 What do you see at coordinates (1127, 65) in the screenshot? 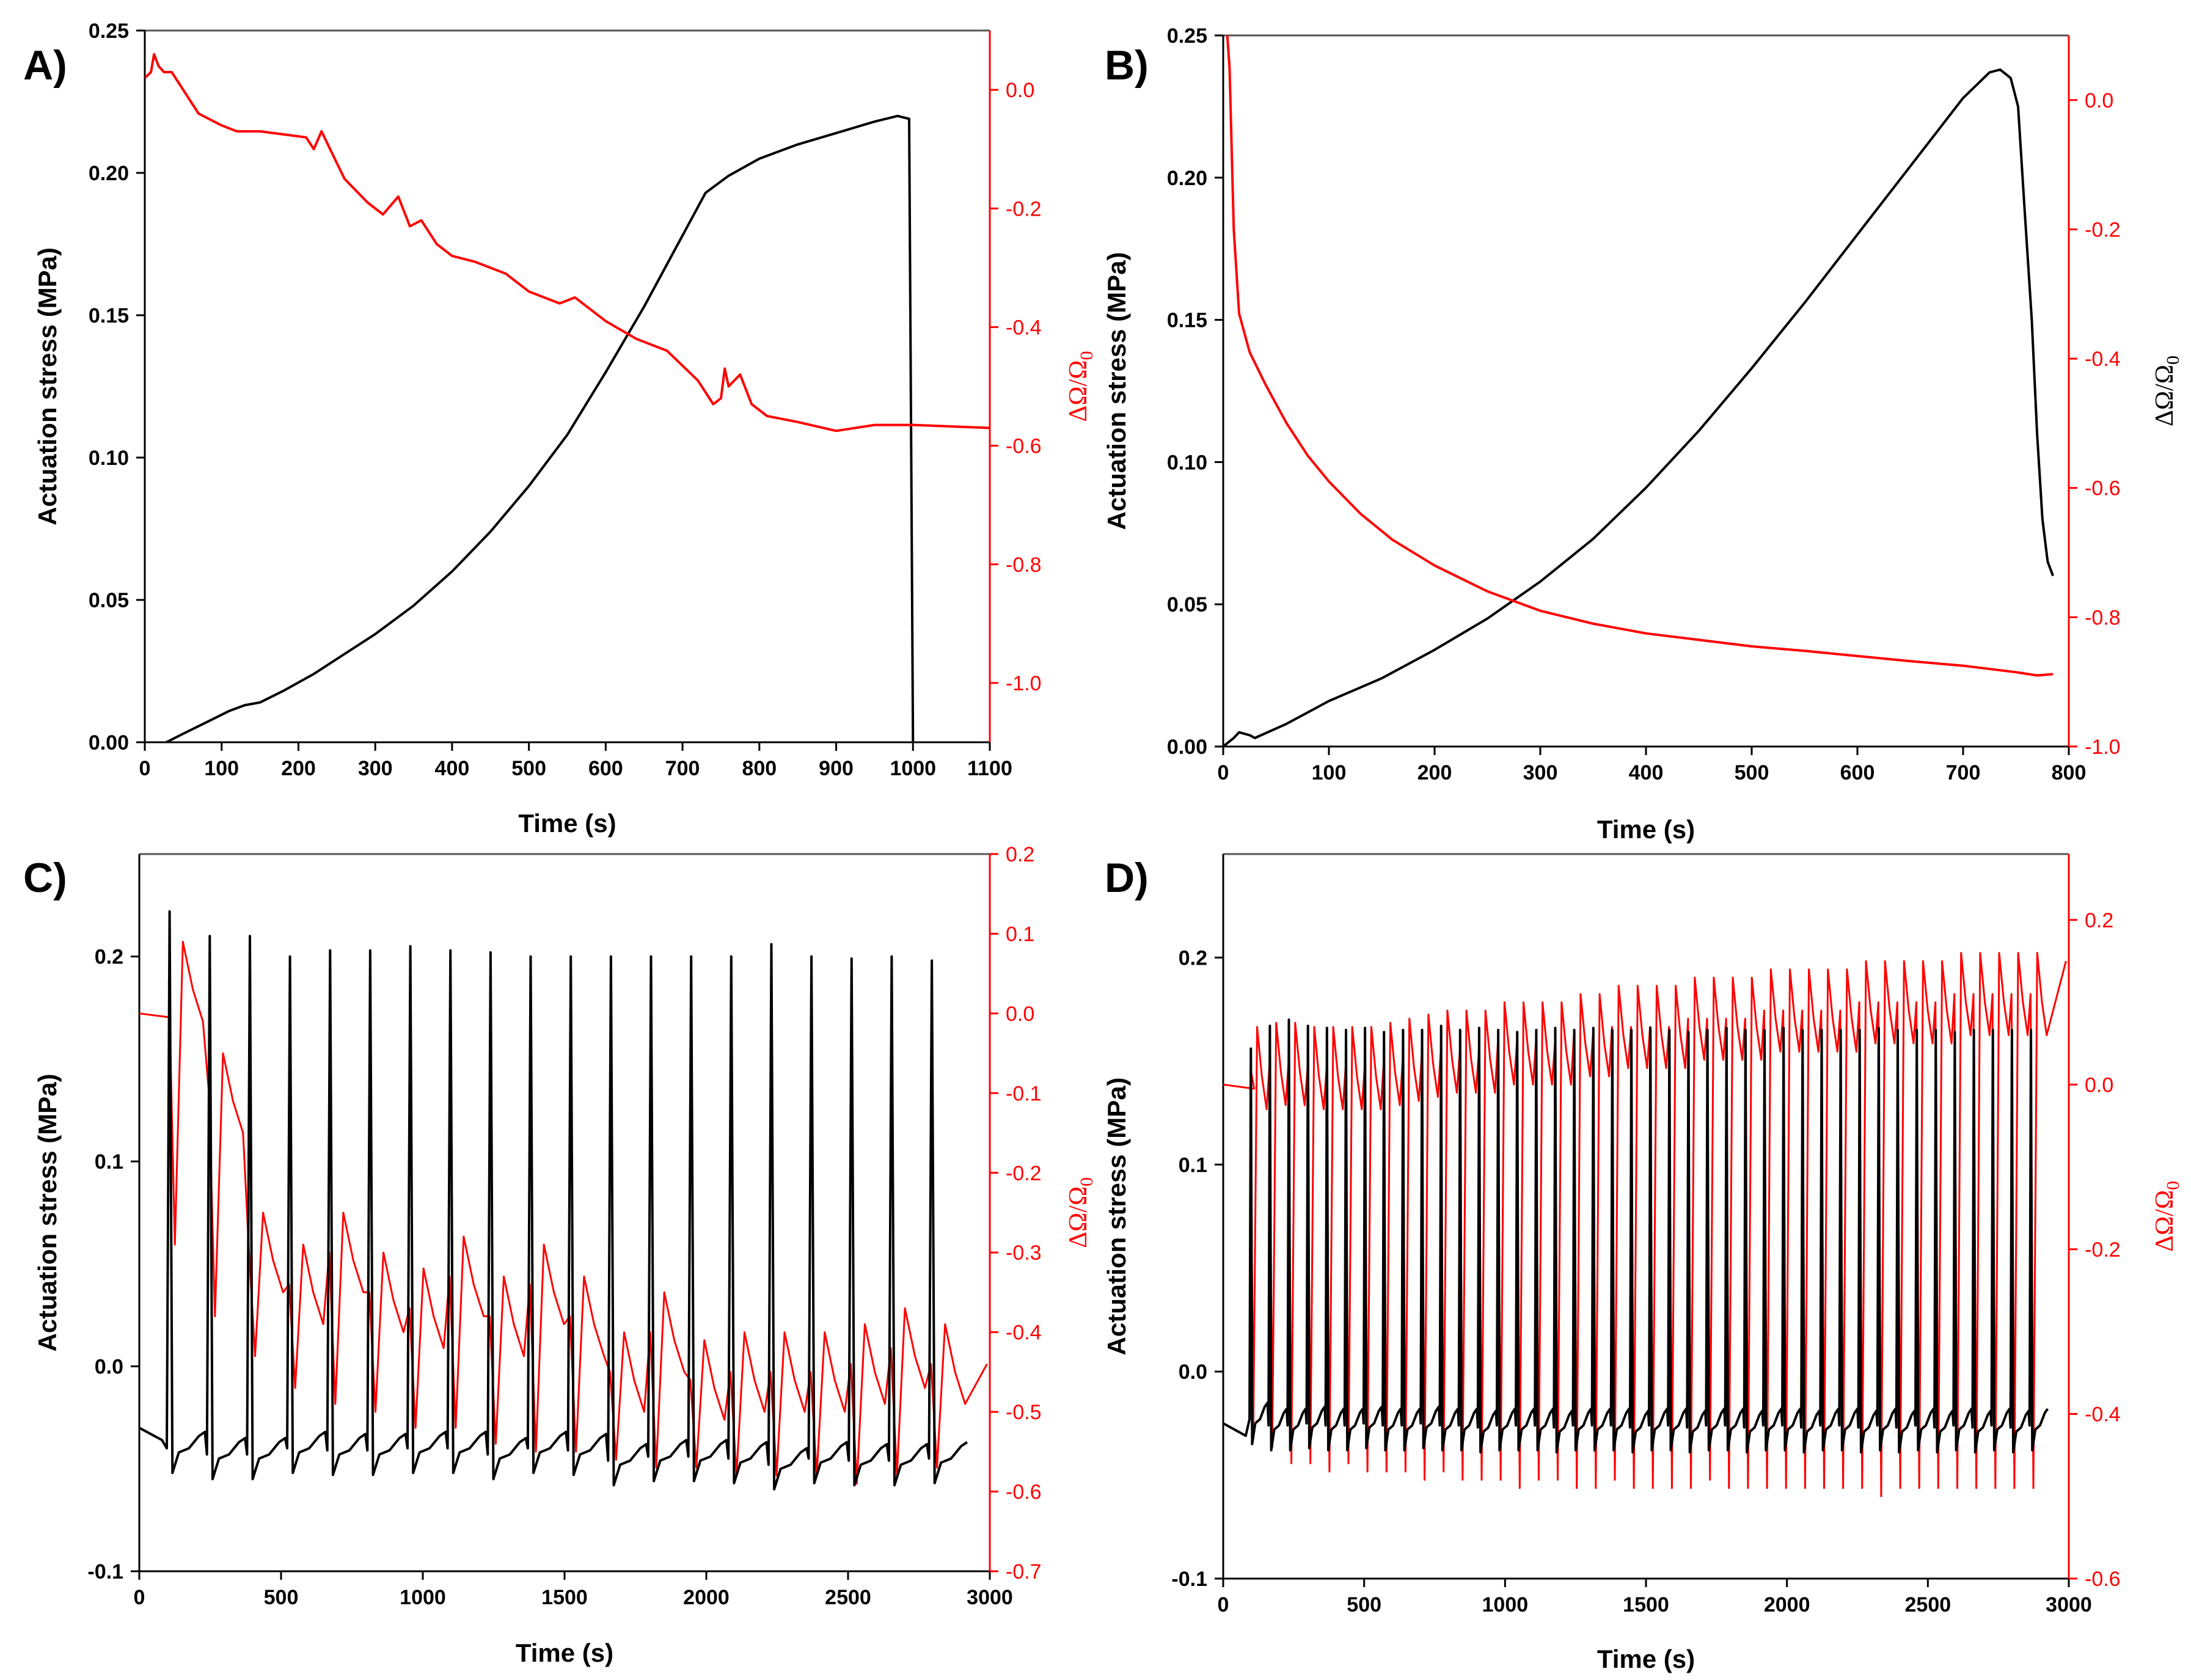
I see `panel-label: B)` at bounding box center [1127, 65].